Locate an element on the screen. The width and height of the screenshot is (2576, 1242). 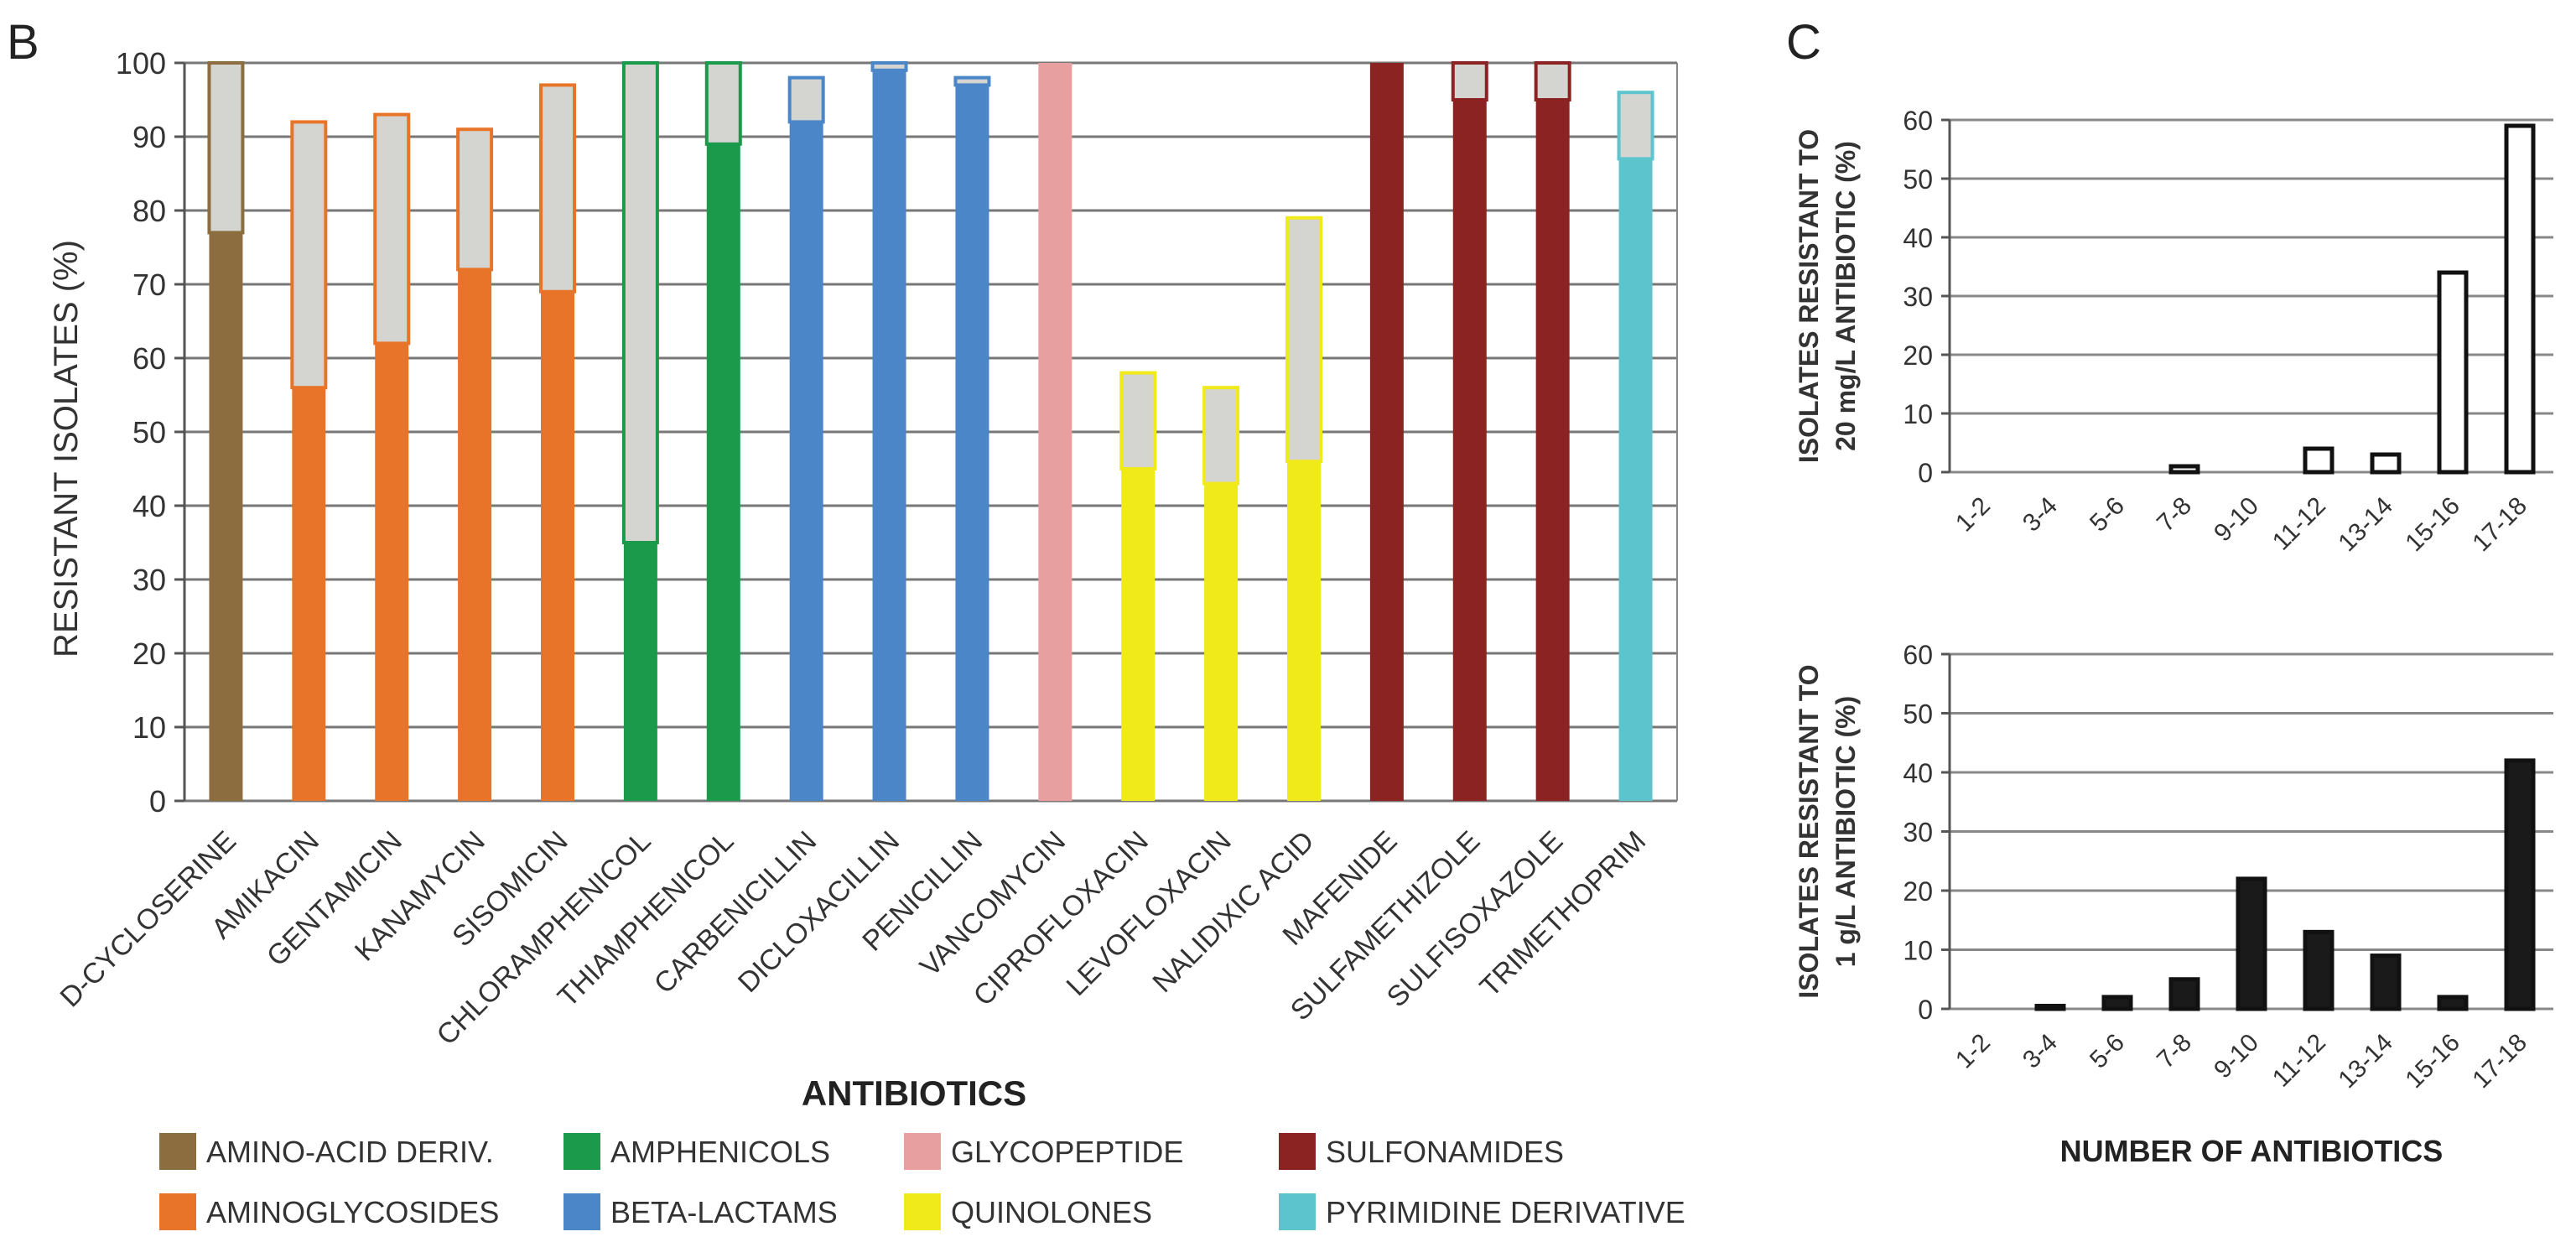
legend-label: QUINOLONES is located at coordinates (1051, 1212).